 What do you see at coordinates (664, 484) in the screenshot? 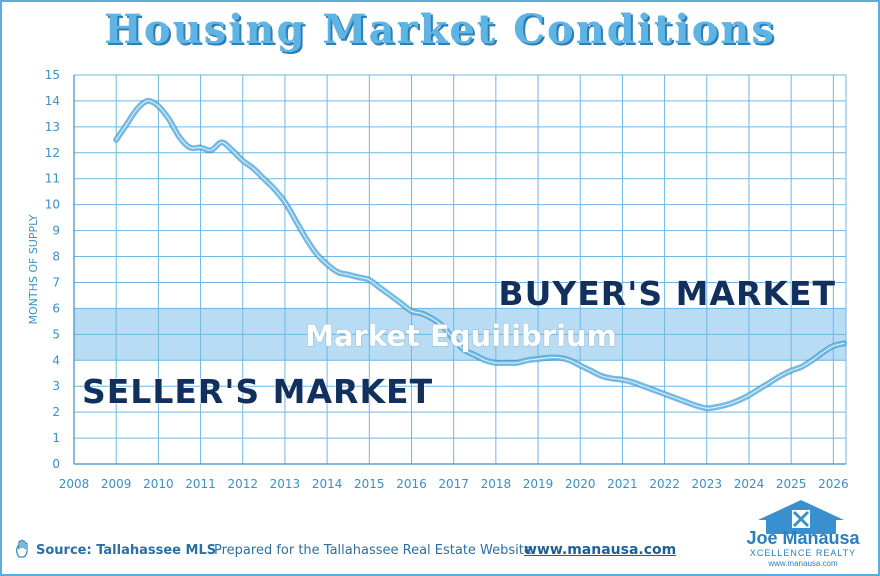
I see `x-tick-label: 2022` at bounding box center [664, 484].